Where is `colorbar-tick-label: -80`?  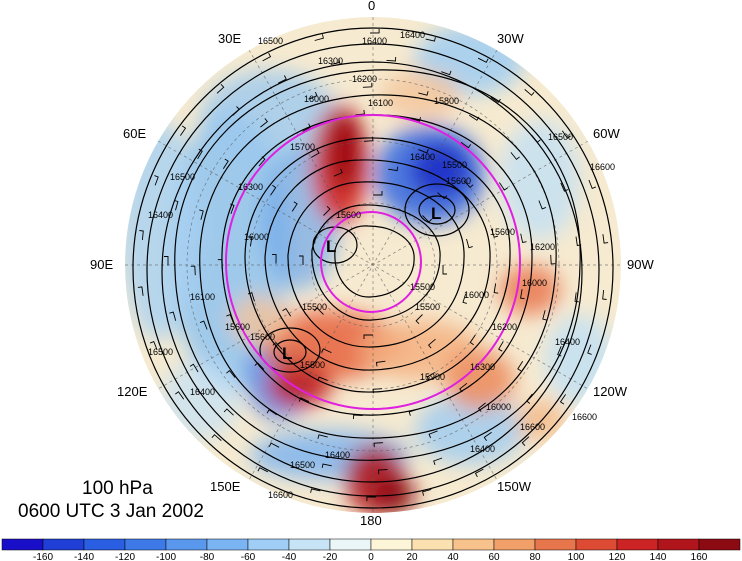 colorbar-tick-label: -80 is located at coordinates (207, 556).